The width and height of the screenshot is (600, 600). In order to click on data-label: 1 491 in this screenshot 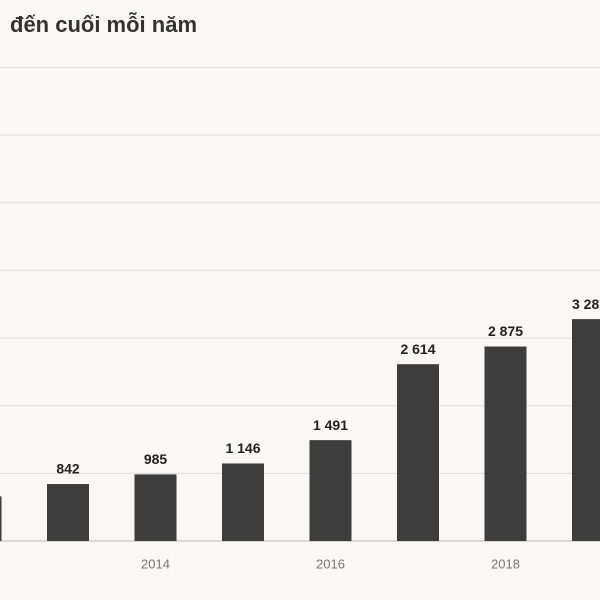, I will do `click(330, 425)`.